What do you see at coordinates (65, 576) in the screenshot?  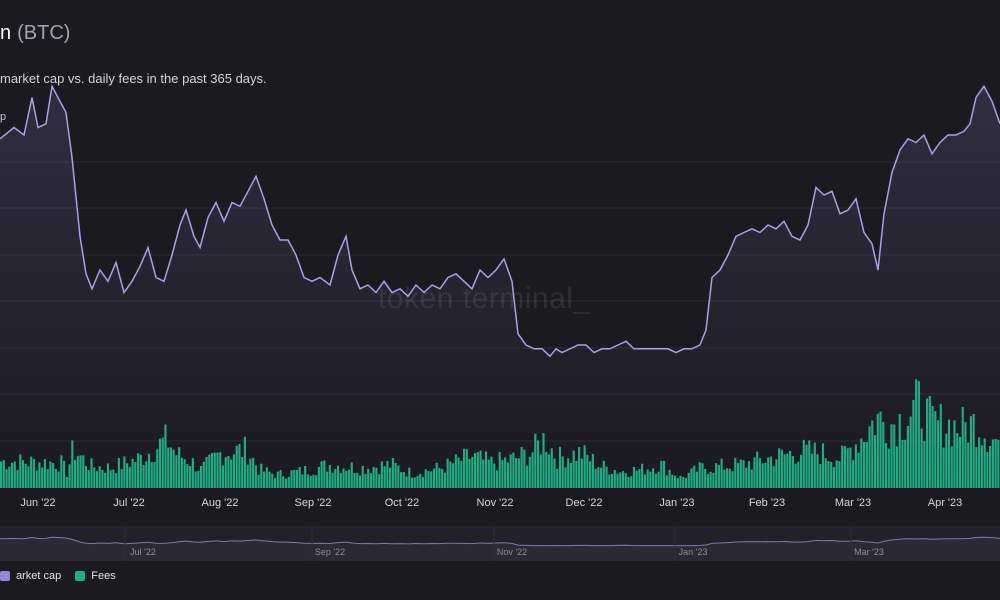 I see `legend: arket cap Fees` at bounding box center [65, 576].